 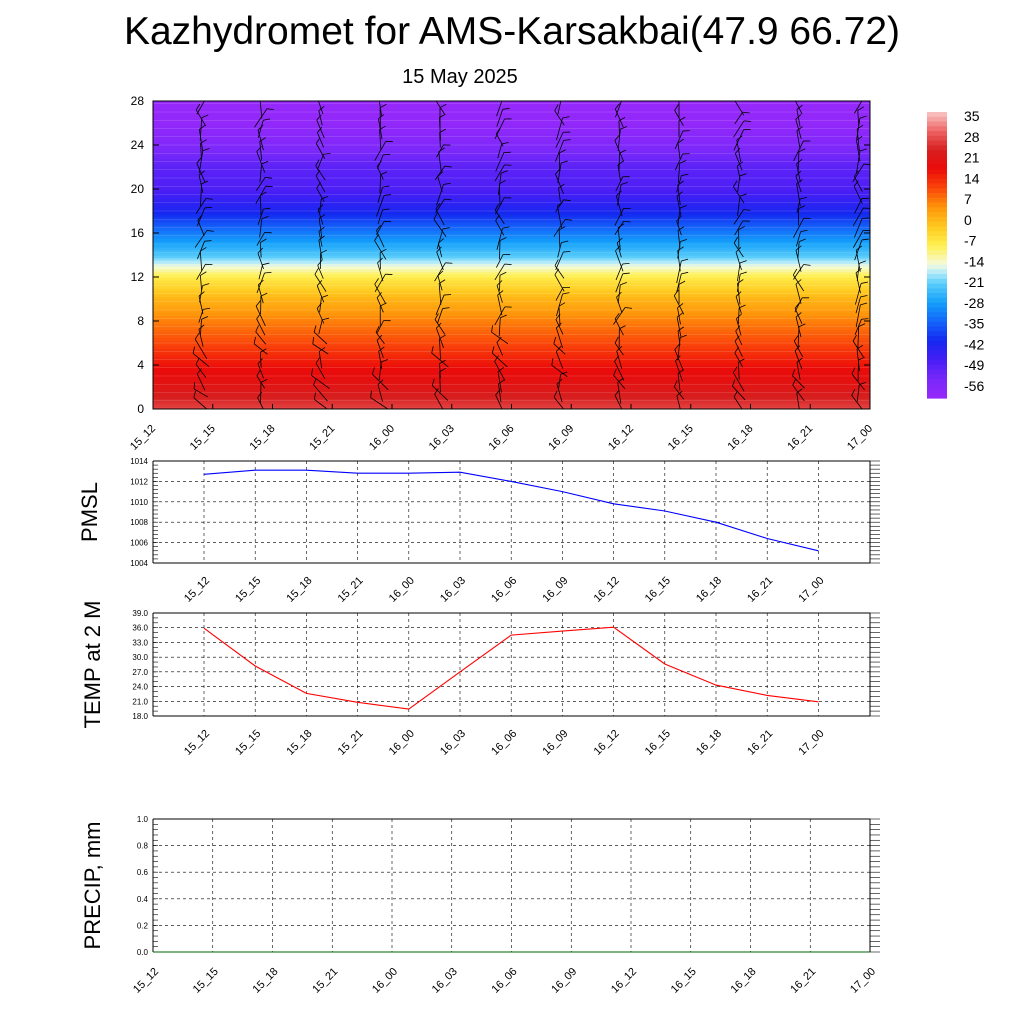 I want to click on x-tick-label: 16_00, so click(x=385, y=981).